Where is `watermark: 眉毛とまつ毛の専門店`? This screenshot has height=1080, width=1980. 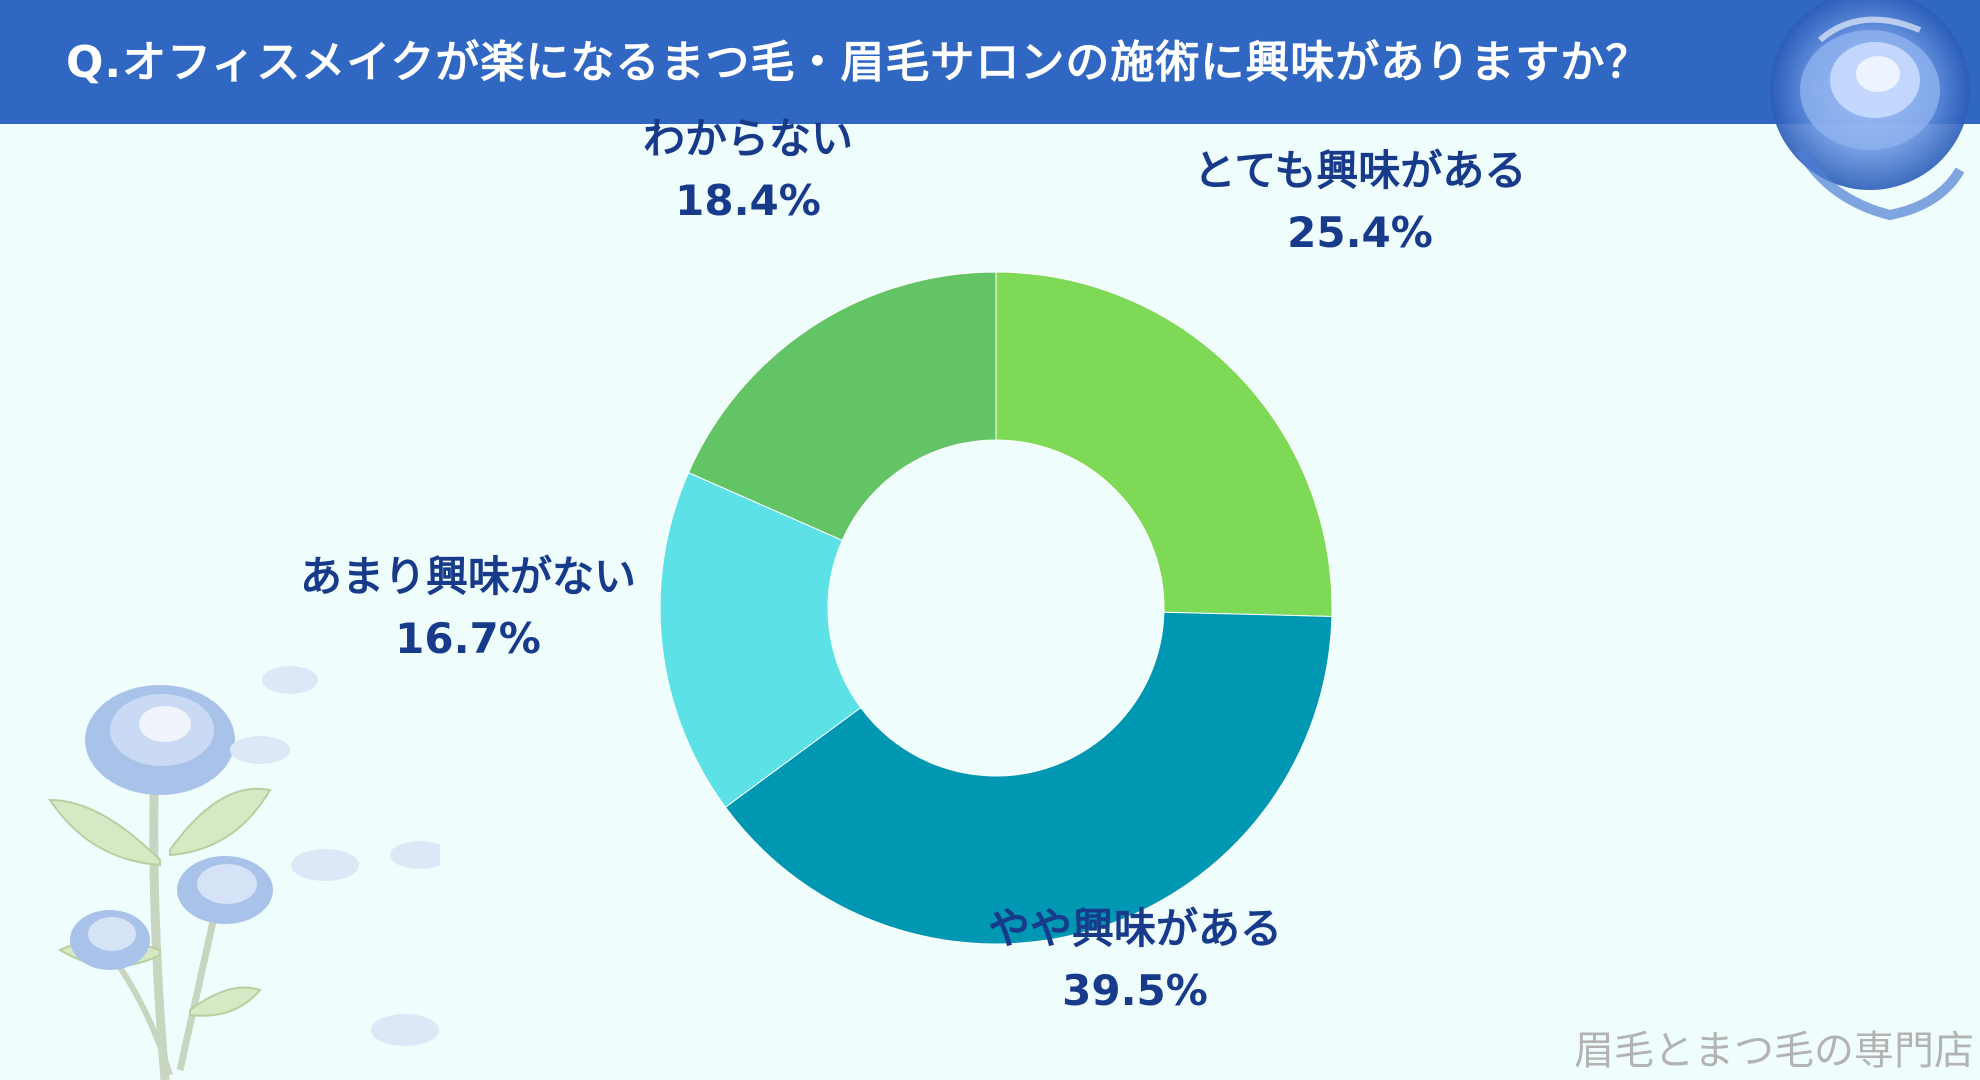 watermark: 眉毛とまつ毛の専門店 is located at coordinates (1774, 1051).